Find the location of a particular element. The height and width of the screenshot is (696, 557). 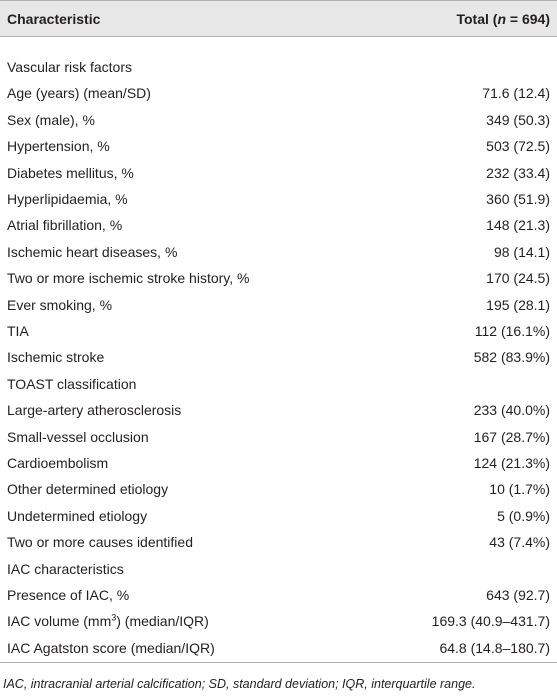

header-text: n is located at coordinates (502, 19).